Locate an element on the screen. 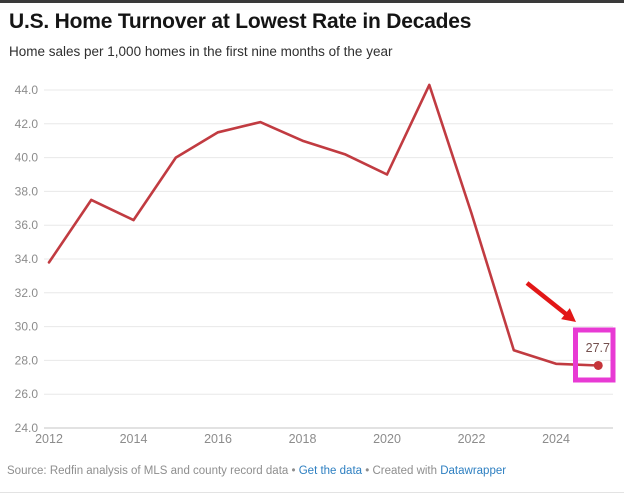 The width and height of the screenshot is (624, 497). created-with-text: Created with is located at coordinates (405, 471).